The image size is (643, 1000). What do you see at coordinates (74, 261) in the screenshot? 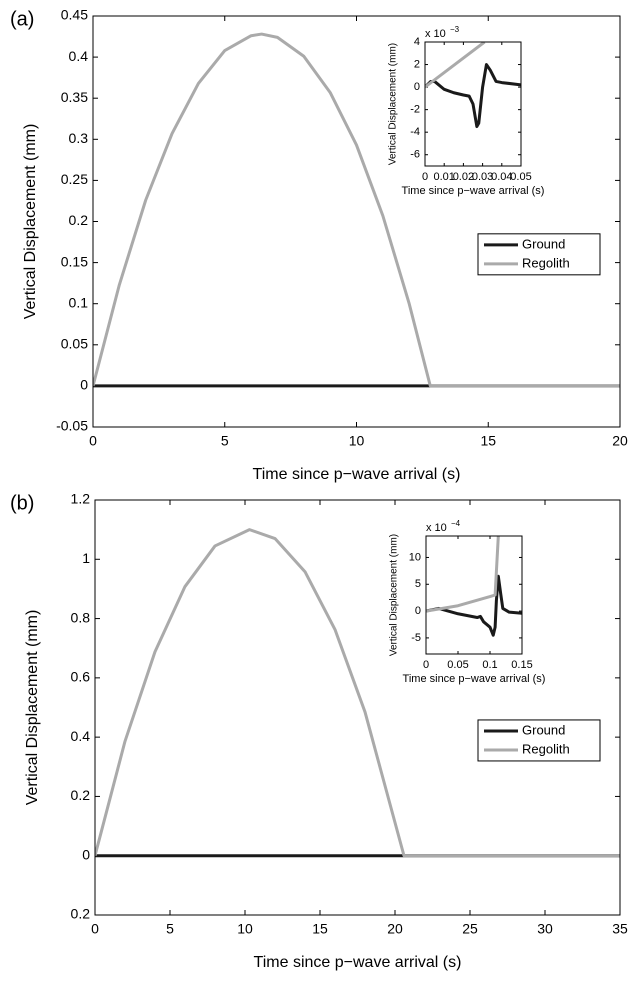
I see `y-tick-label: 0.15` at bounding box center [74, 261].